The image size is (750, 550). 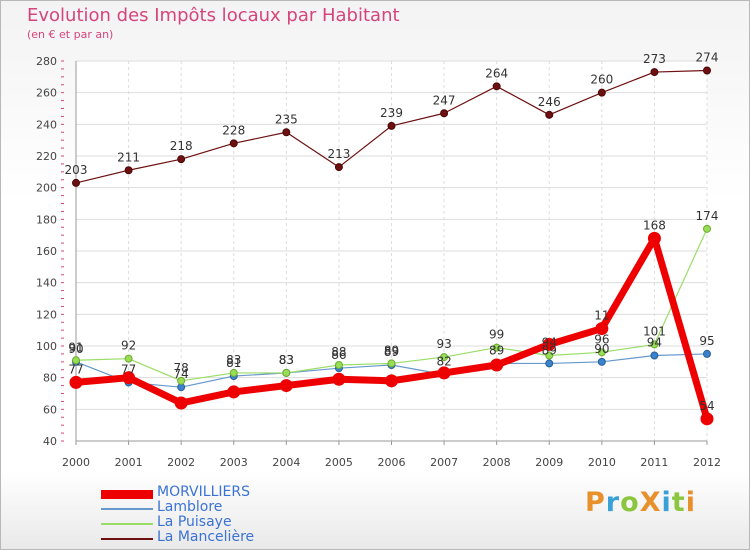 I want to click on y-tick-label: 160, so click(x=46, y=251).